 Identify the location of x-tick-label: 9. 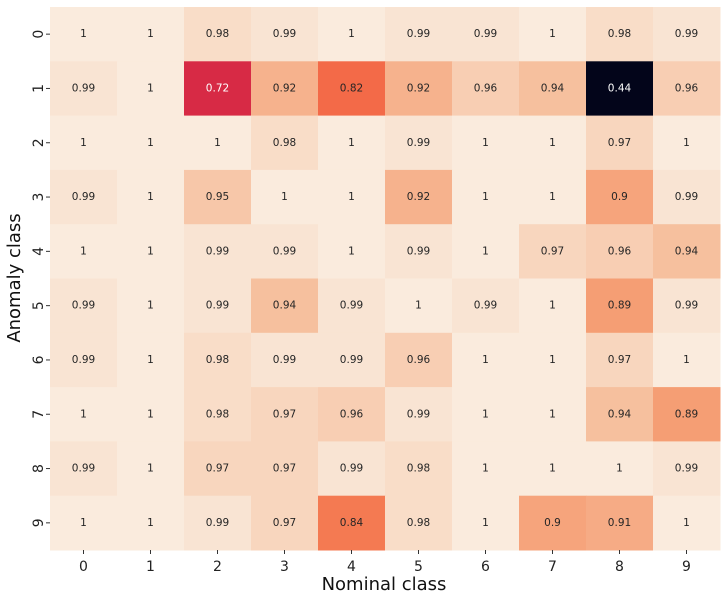
(686, 567).